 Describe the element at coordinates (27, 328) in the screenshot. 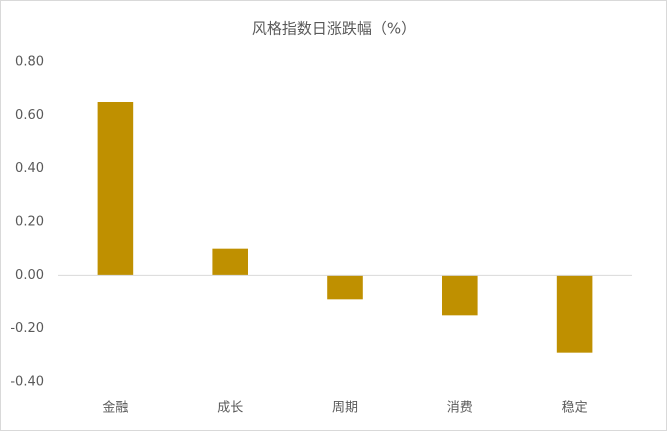

I see `y-tick-label: -0.20` at that location.